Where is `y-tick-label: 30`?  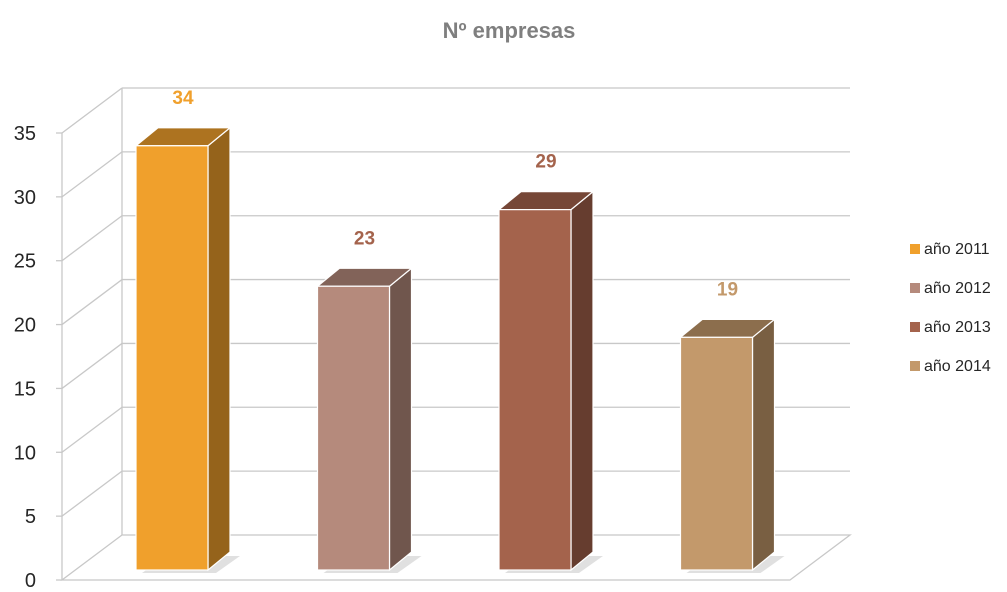
y-tick-label: 30 is located at coordinates (25, 198).